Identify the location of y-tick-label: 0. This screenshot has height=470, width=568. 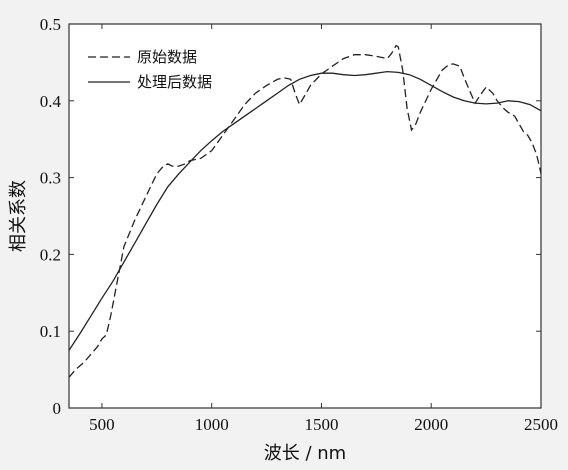
(57, 408).